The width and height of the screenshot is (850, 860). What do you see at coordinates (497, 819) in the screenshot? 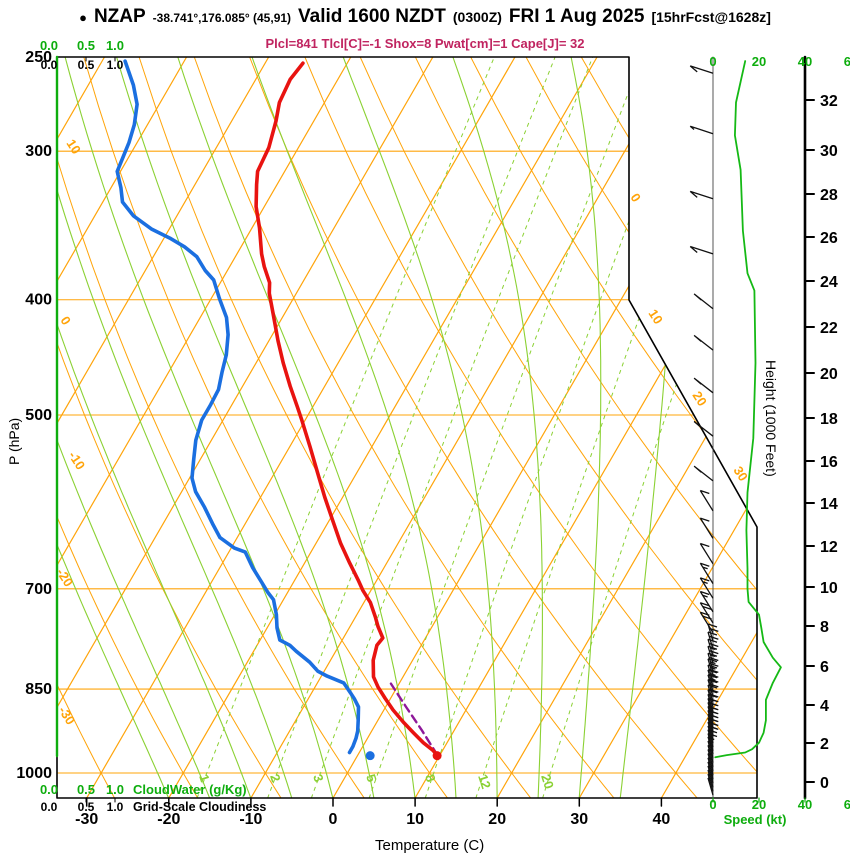
I see `temperature-tick-label: 20` at bounding box center [497, 819].